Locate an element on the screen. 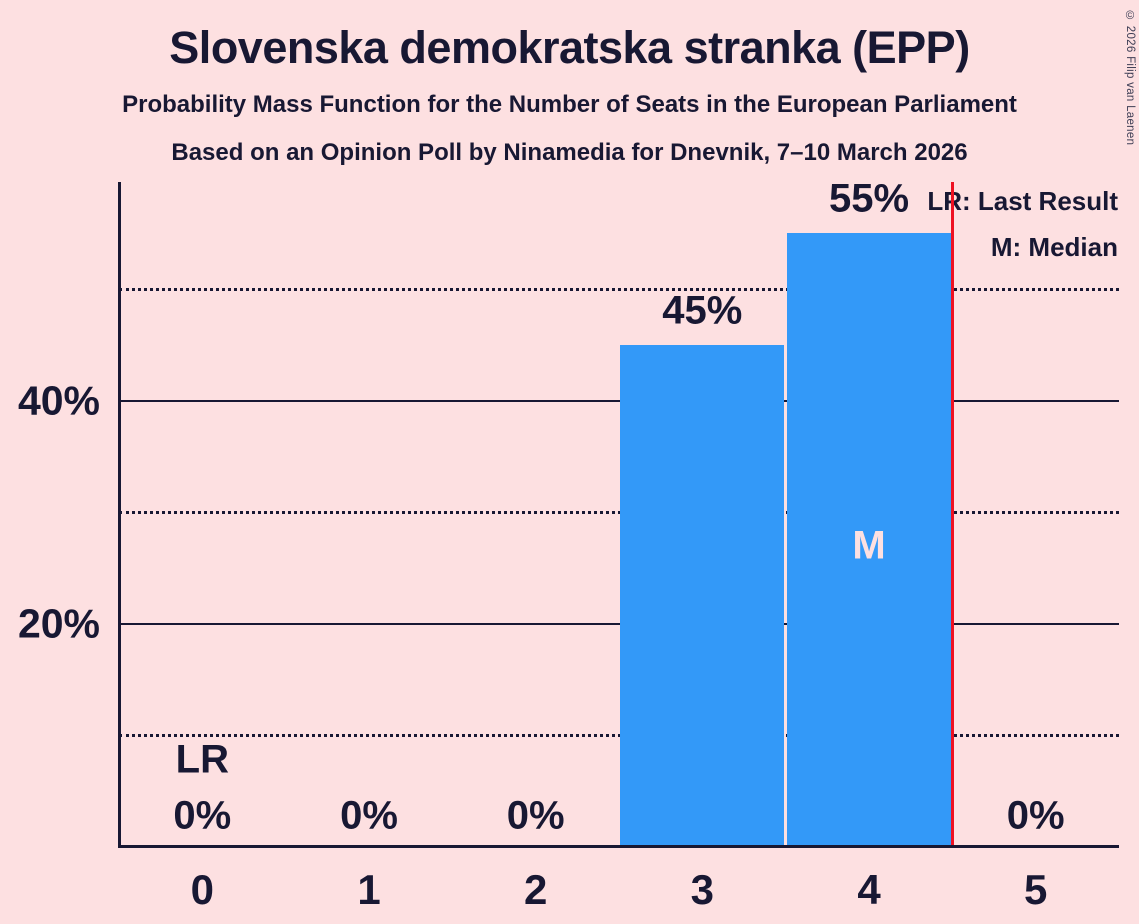  legend-last-result: LR: Last Result is located at coordinates (1022, 201).